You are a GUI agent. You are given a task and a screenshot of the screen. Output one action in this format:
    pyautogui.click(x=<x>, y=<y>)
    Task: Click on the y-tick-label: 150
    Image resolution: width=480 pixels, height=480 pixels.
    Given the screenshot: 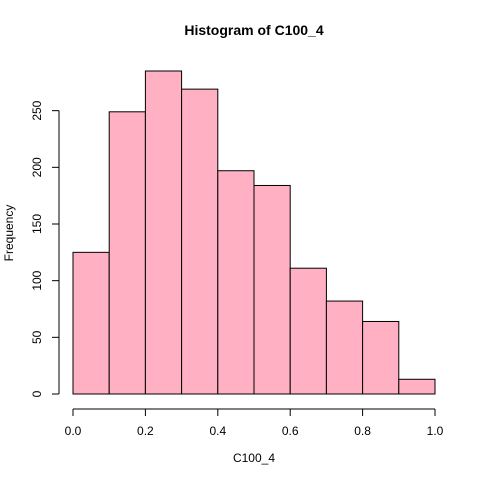 What is the action you would take?
    pyautogui.click(x=37, y=224)
    